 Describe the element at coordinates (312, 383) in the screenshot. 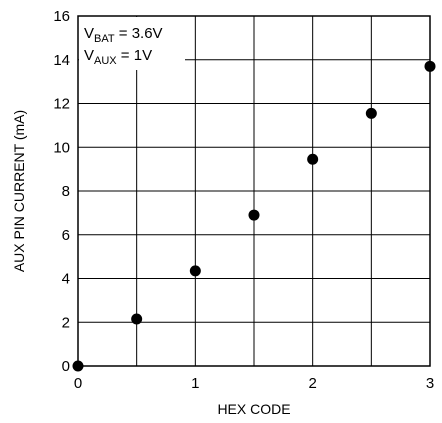

I see `x-tick-label: 2` at that location.